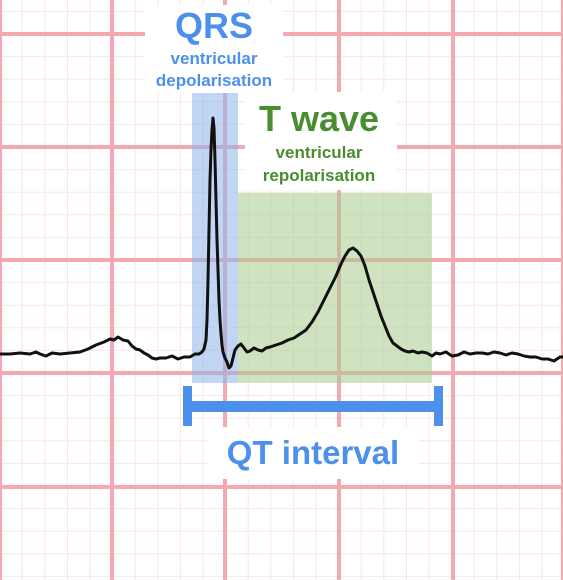  I want to click on qt-interval-cap-right, so click(438, 406).